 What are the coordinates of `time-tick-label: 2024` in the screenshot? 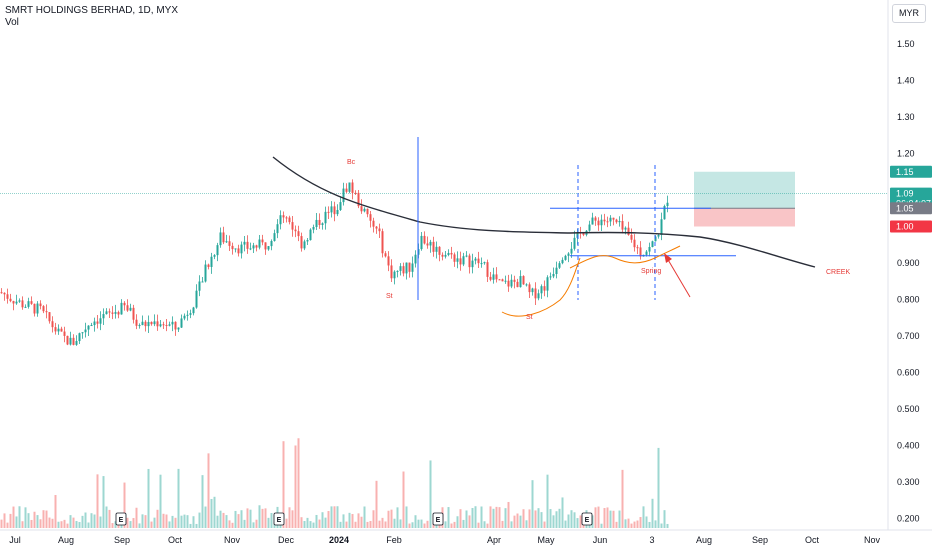 It's located at (339, 540).